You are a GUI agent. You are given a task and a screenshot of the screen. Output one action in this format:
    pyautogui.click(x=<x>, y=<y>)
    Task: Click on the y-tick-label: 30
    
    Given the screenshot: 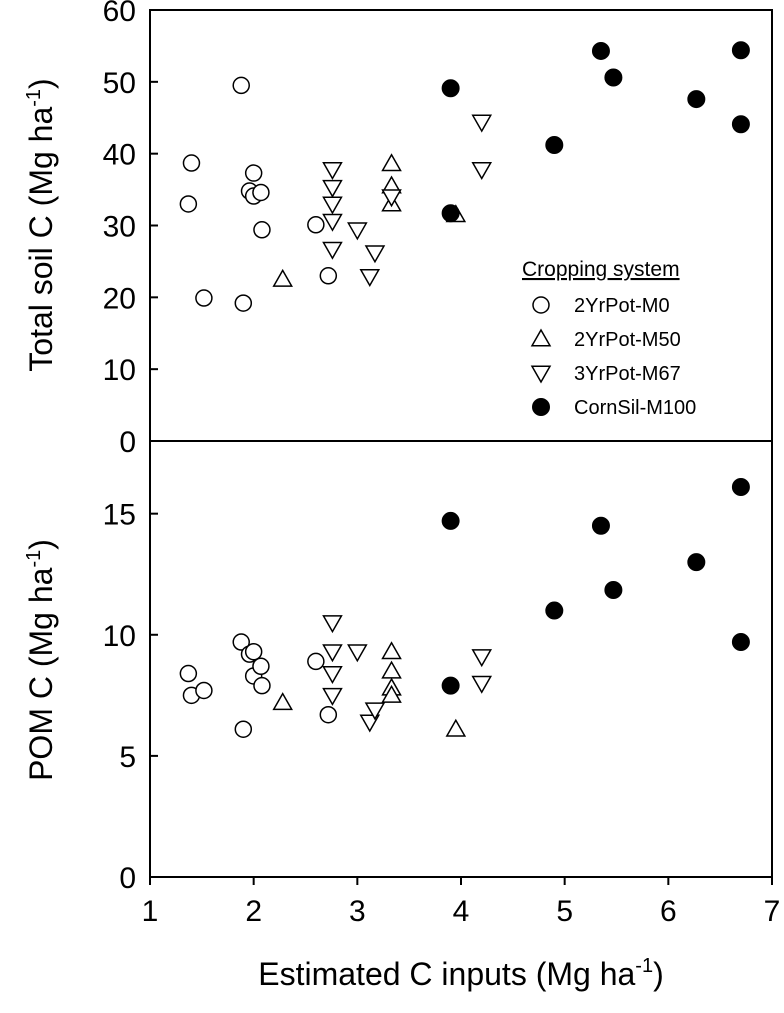 What is the action you would take?
    pyautogui.click(x=119, y=227)
    